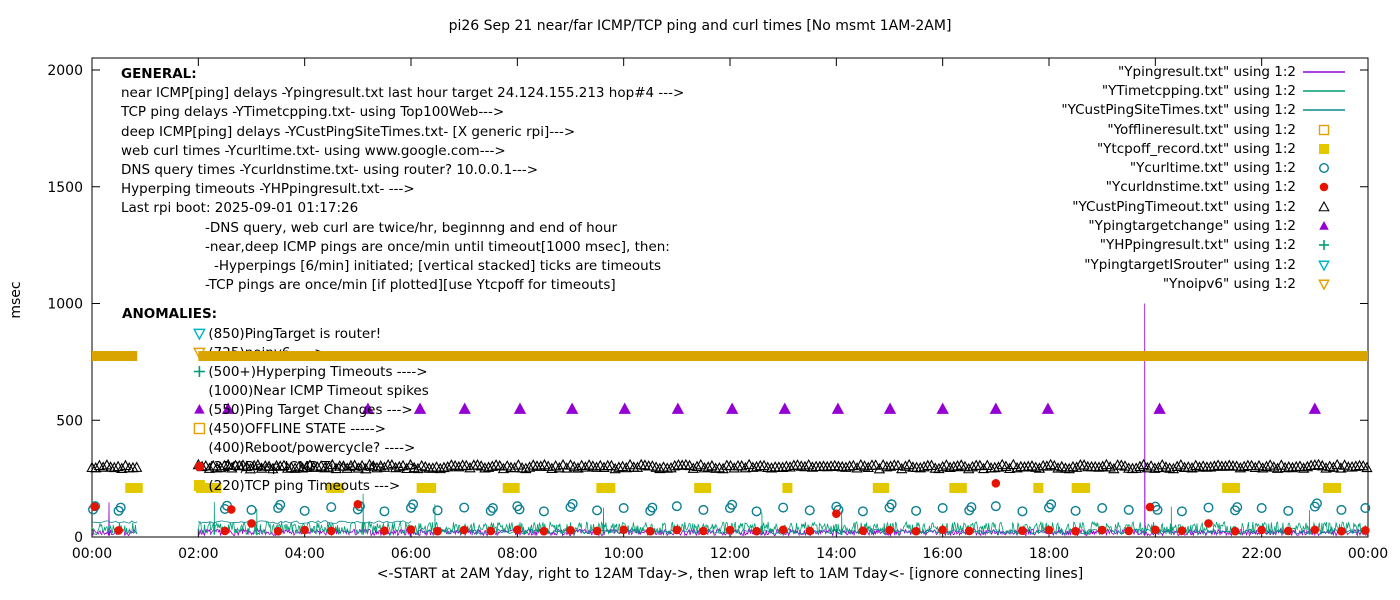 Image resolution: width=1400 pixels, height=600 pixels. Describe the element at coordinates (730, 554) in the screenshot. I see `x-tick-label: 12:00` at that location.